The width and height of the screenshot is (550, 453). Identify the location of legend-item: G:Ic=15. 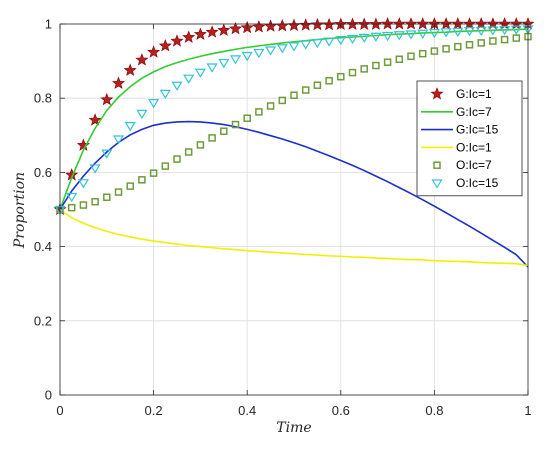
(460, 130).